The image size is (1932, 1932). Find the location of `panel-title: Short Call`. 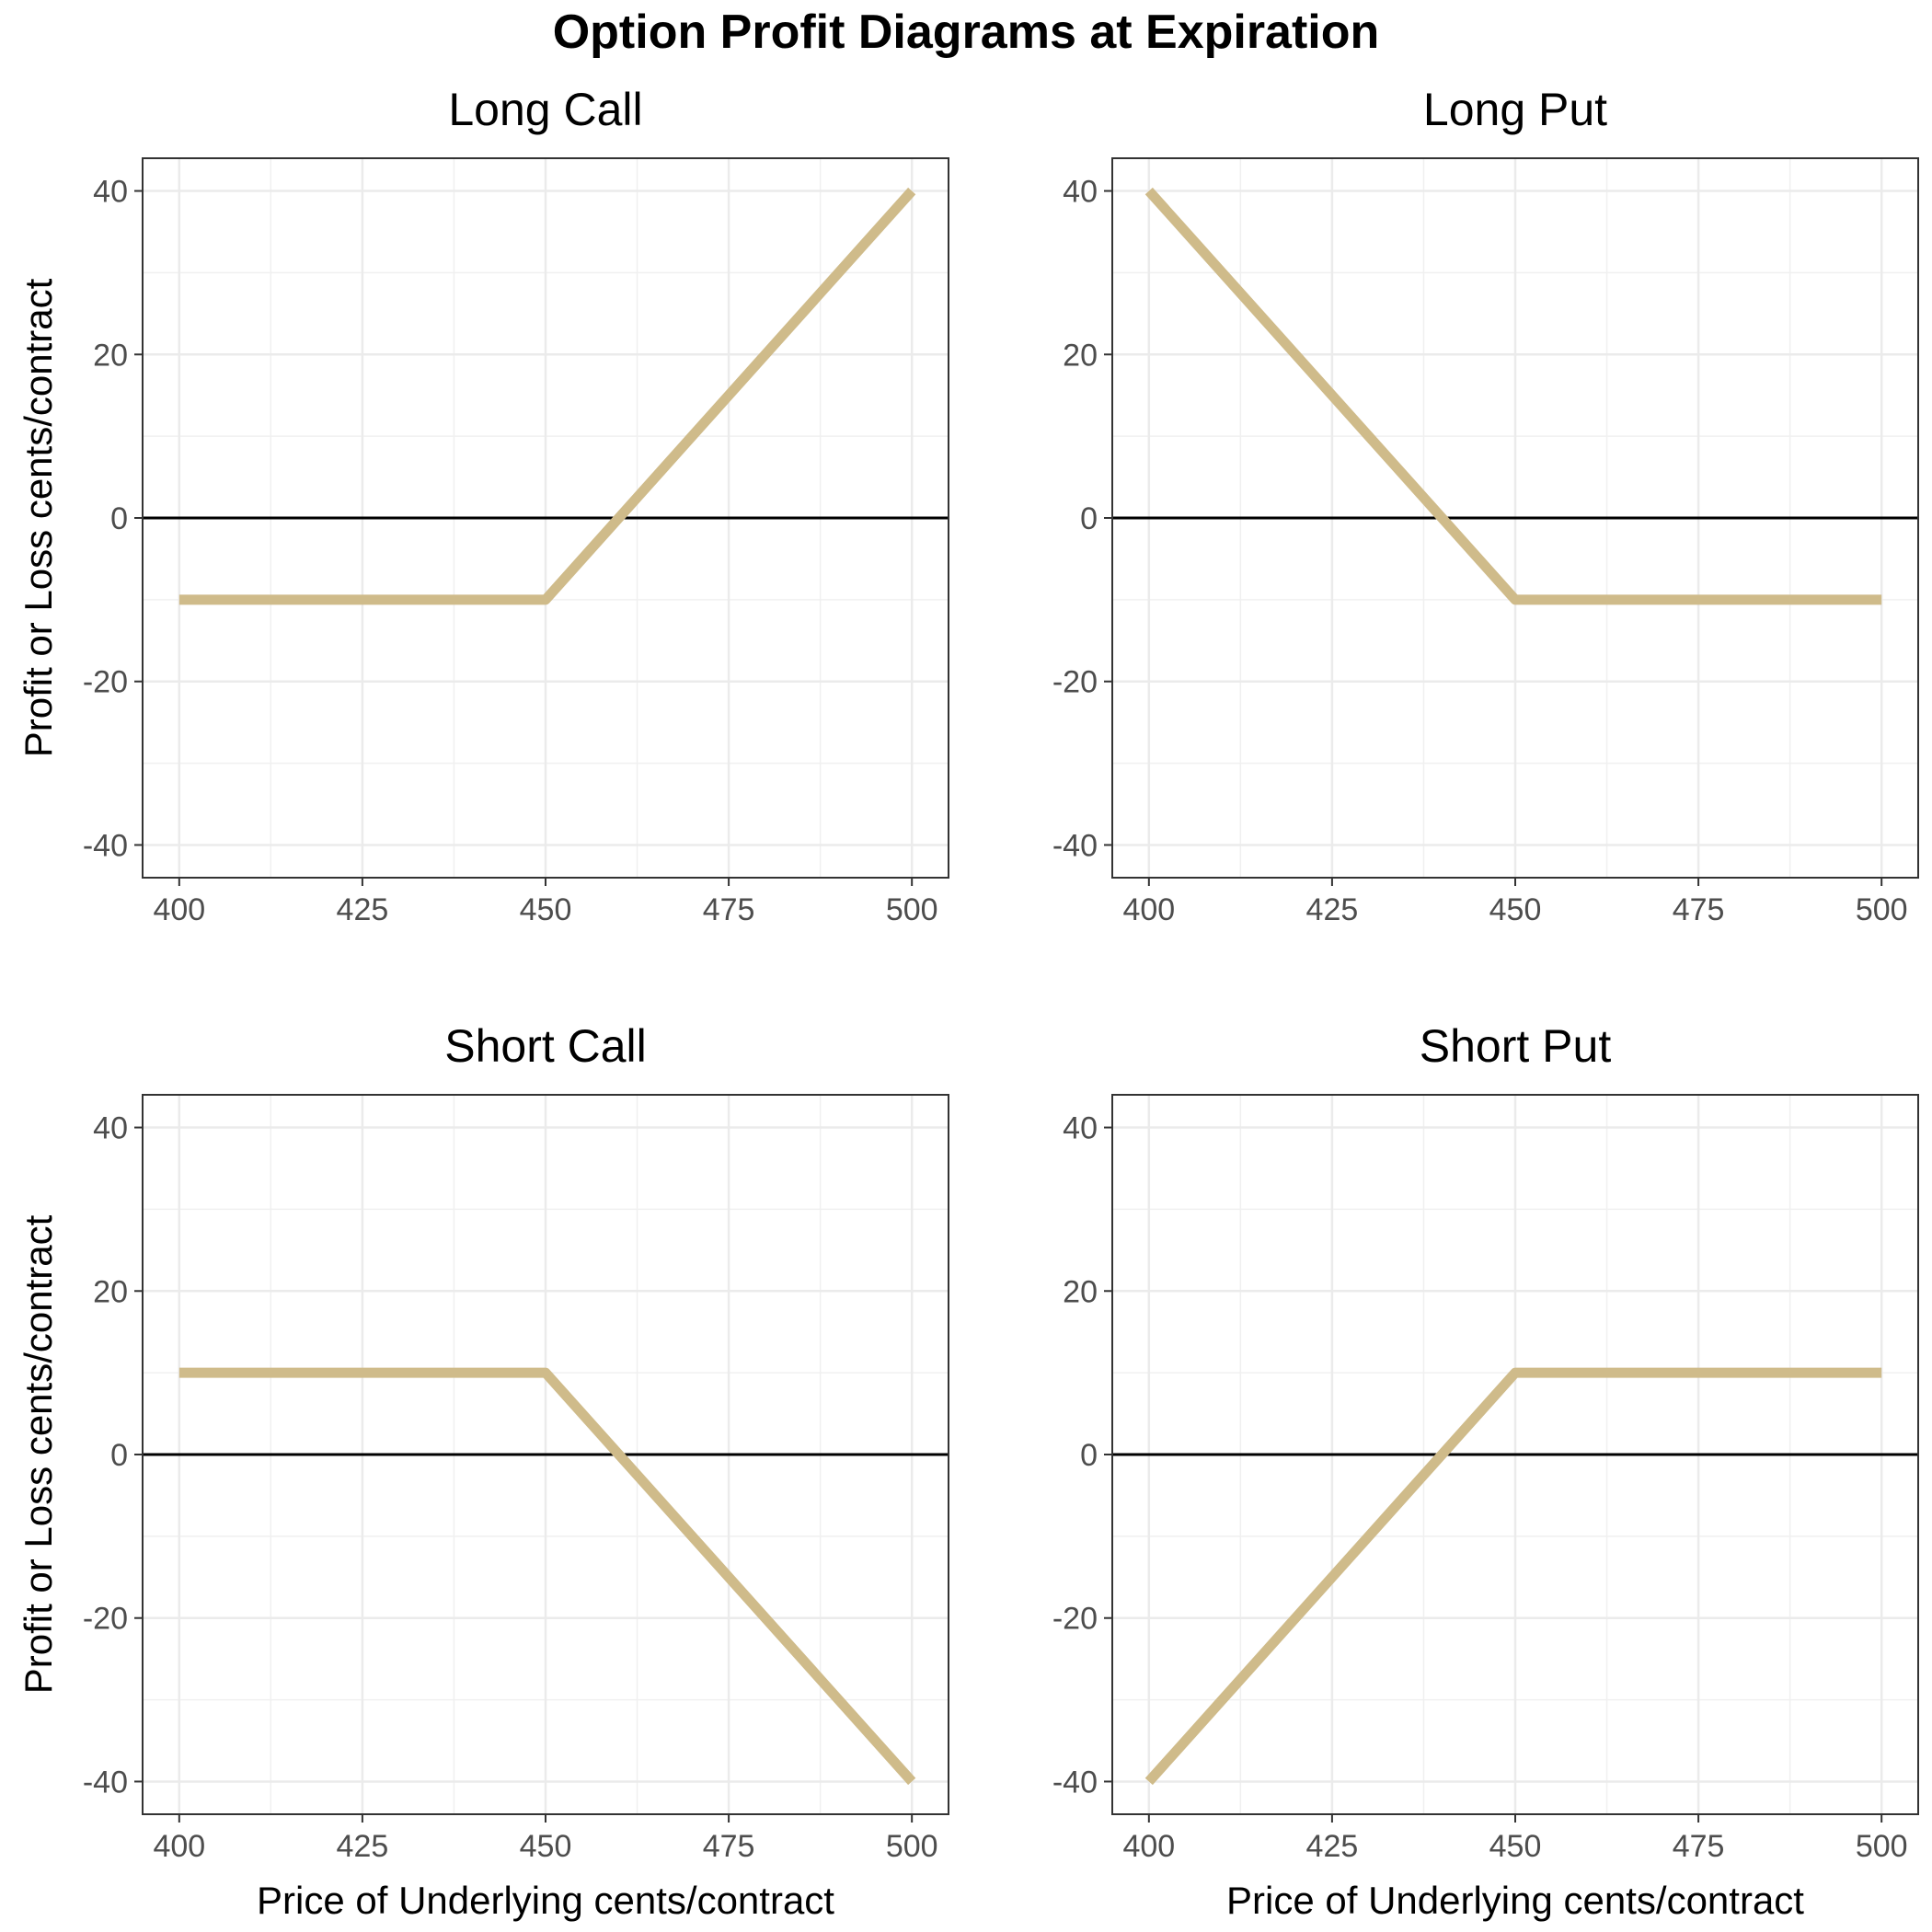

panel-title: Short Call is located at coordinates (545, 1046).